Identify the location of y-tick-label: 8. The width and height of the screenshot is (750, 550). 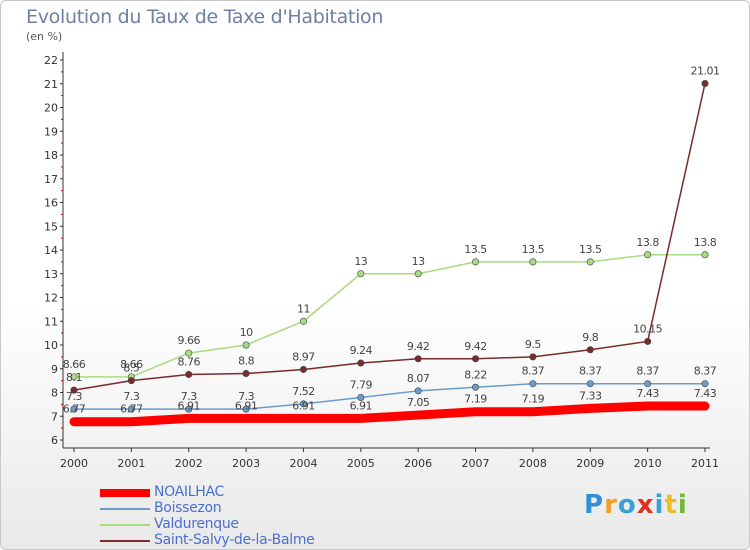
(54, 393).